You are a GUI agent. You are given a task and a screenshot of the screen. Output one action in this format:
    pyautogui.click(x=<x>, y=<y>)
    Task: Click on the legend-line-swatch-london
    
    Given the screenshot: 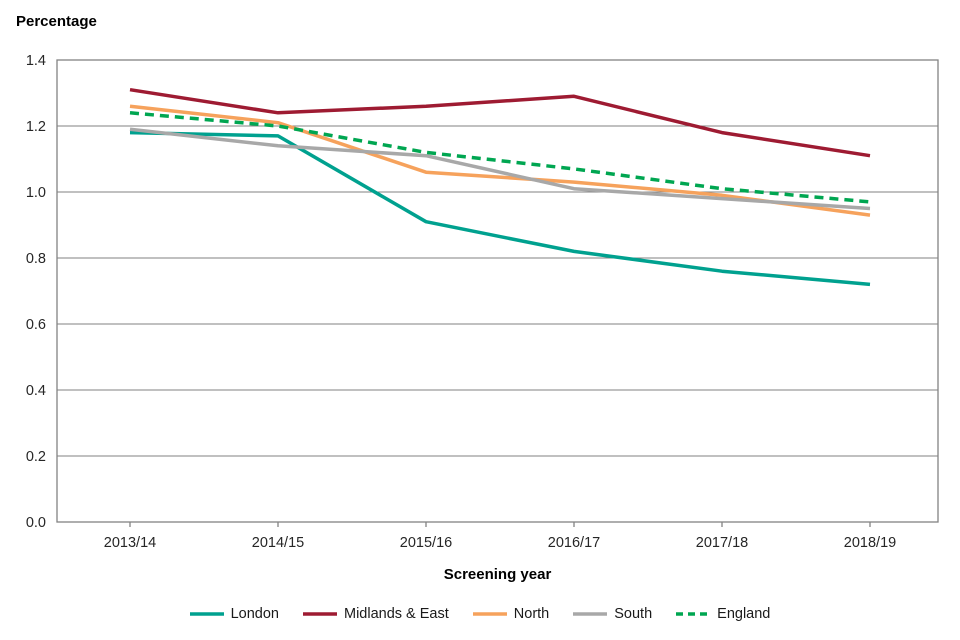 What is the action you would take?
    pyautogui.click(x=206, y=614)
    